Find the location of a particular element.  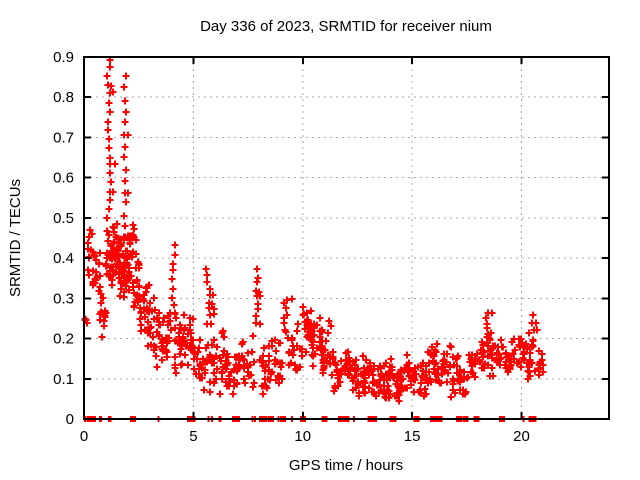

y-tick-label: 0.4 is located at coordinates (63, 258).